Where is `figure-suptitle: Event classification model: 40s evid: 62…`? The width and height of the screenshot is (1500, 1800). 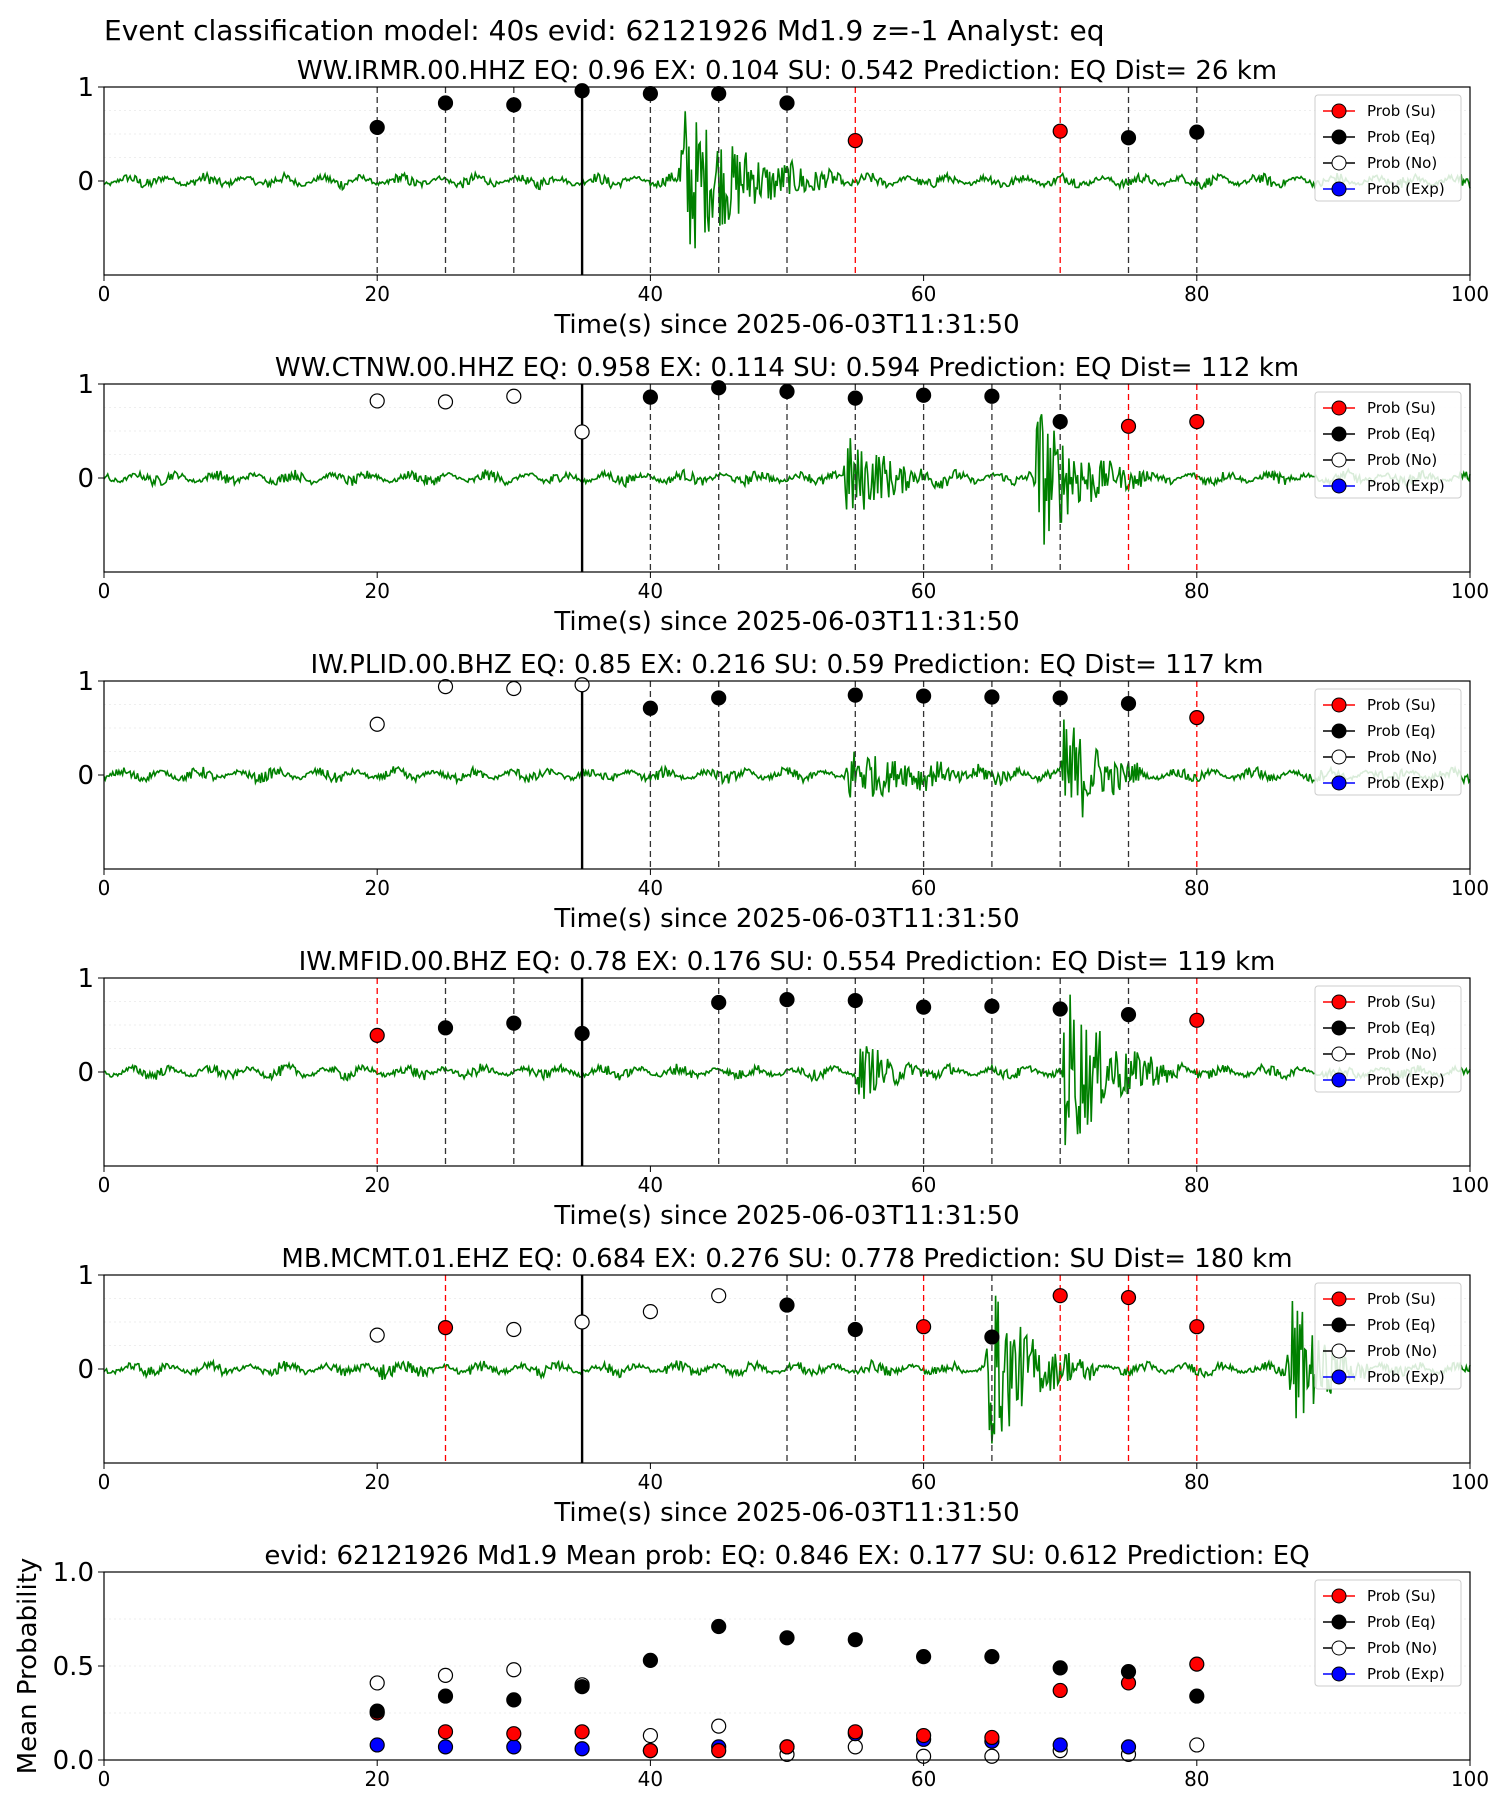 figure-suptitle: Event classification model: 40s evid: 62… is located at coordinates (604, 30).